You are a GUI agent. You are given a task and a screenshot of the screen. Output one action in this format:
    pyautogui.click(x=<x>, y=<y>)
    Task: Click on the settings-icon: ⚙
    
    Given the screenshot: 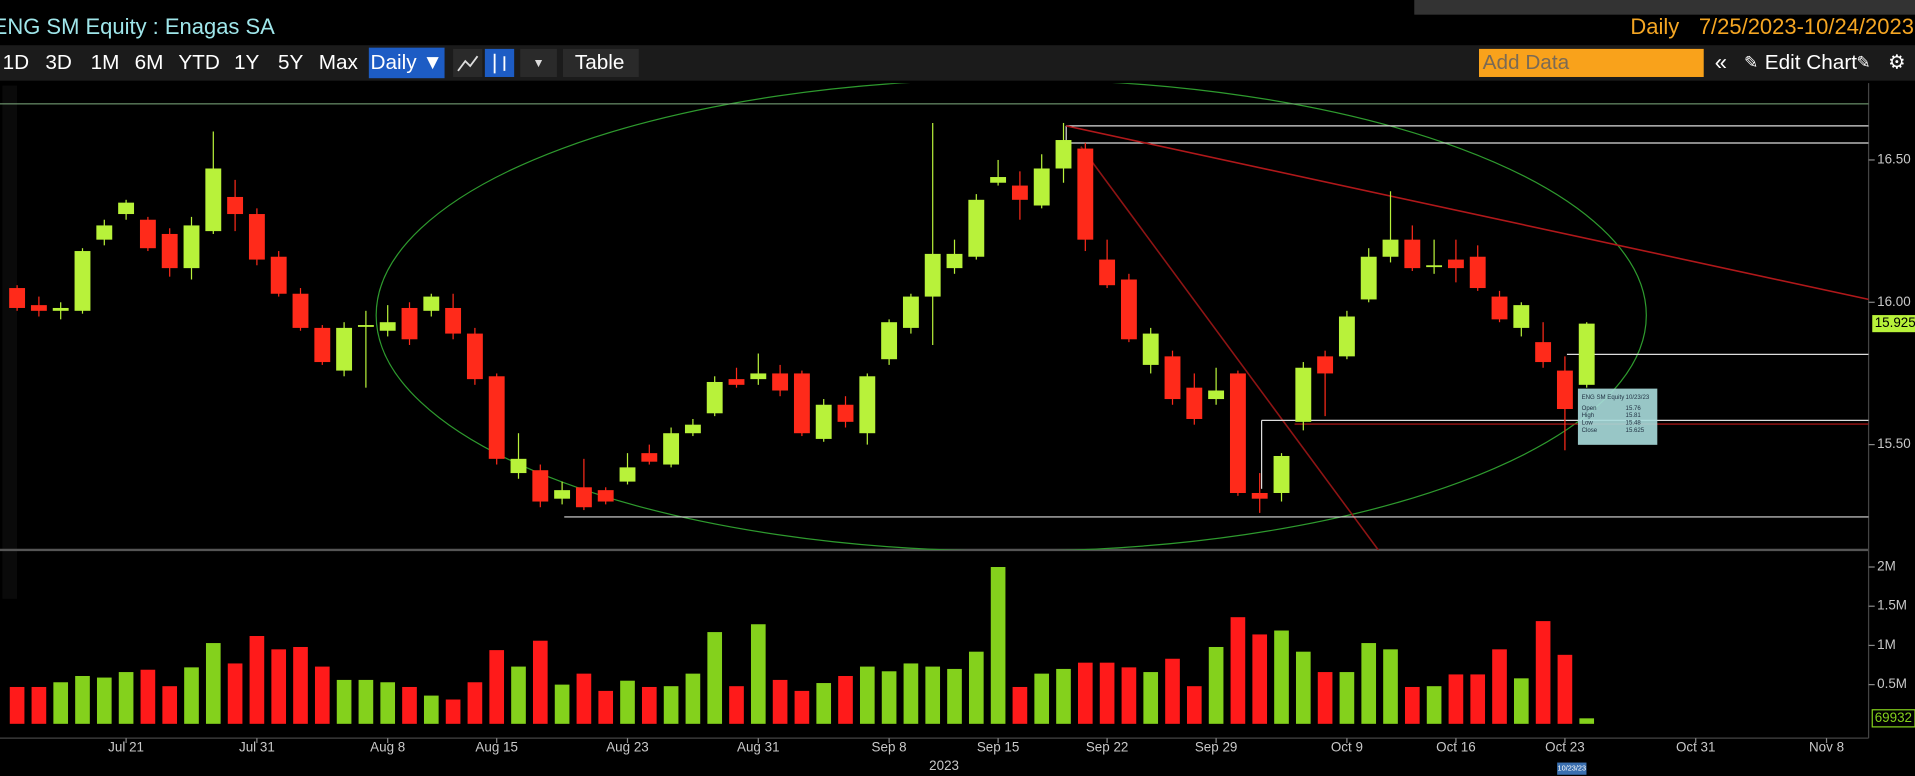 What is the action you would take?
    pyautogui.click(x=1897, y=63)
    